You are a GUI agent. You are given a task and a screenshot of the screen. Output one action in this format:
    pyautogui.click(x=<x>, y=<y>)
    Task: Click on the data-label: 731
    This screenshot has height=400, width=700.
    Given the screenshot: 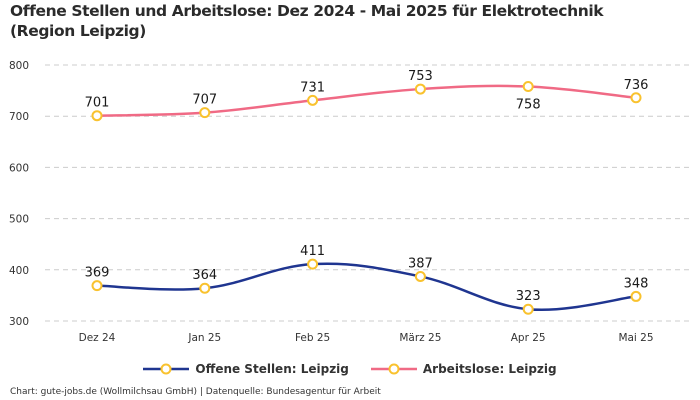 What is the action you would take?
    pyautogui.click(x=312, y=87)
    